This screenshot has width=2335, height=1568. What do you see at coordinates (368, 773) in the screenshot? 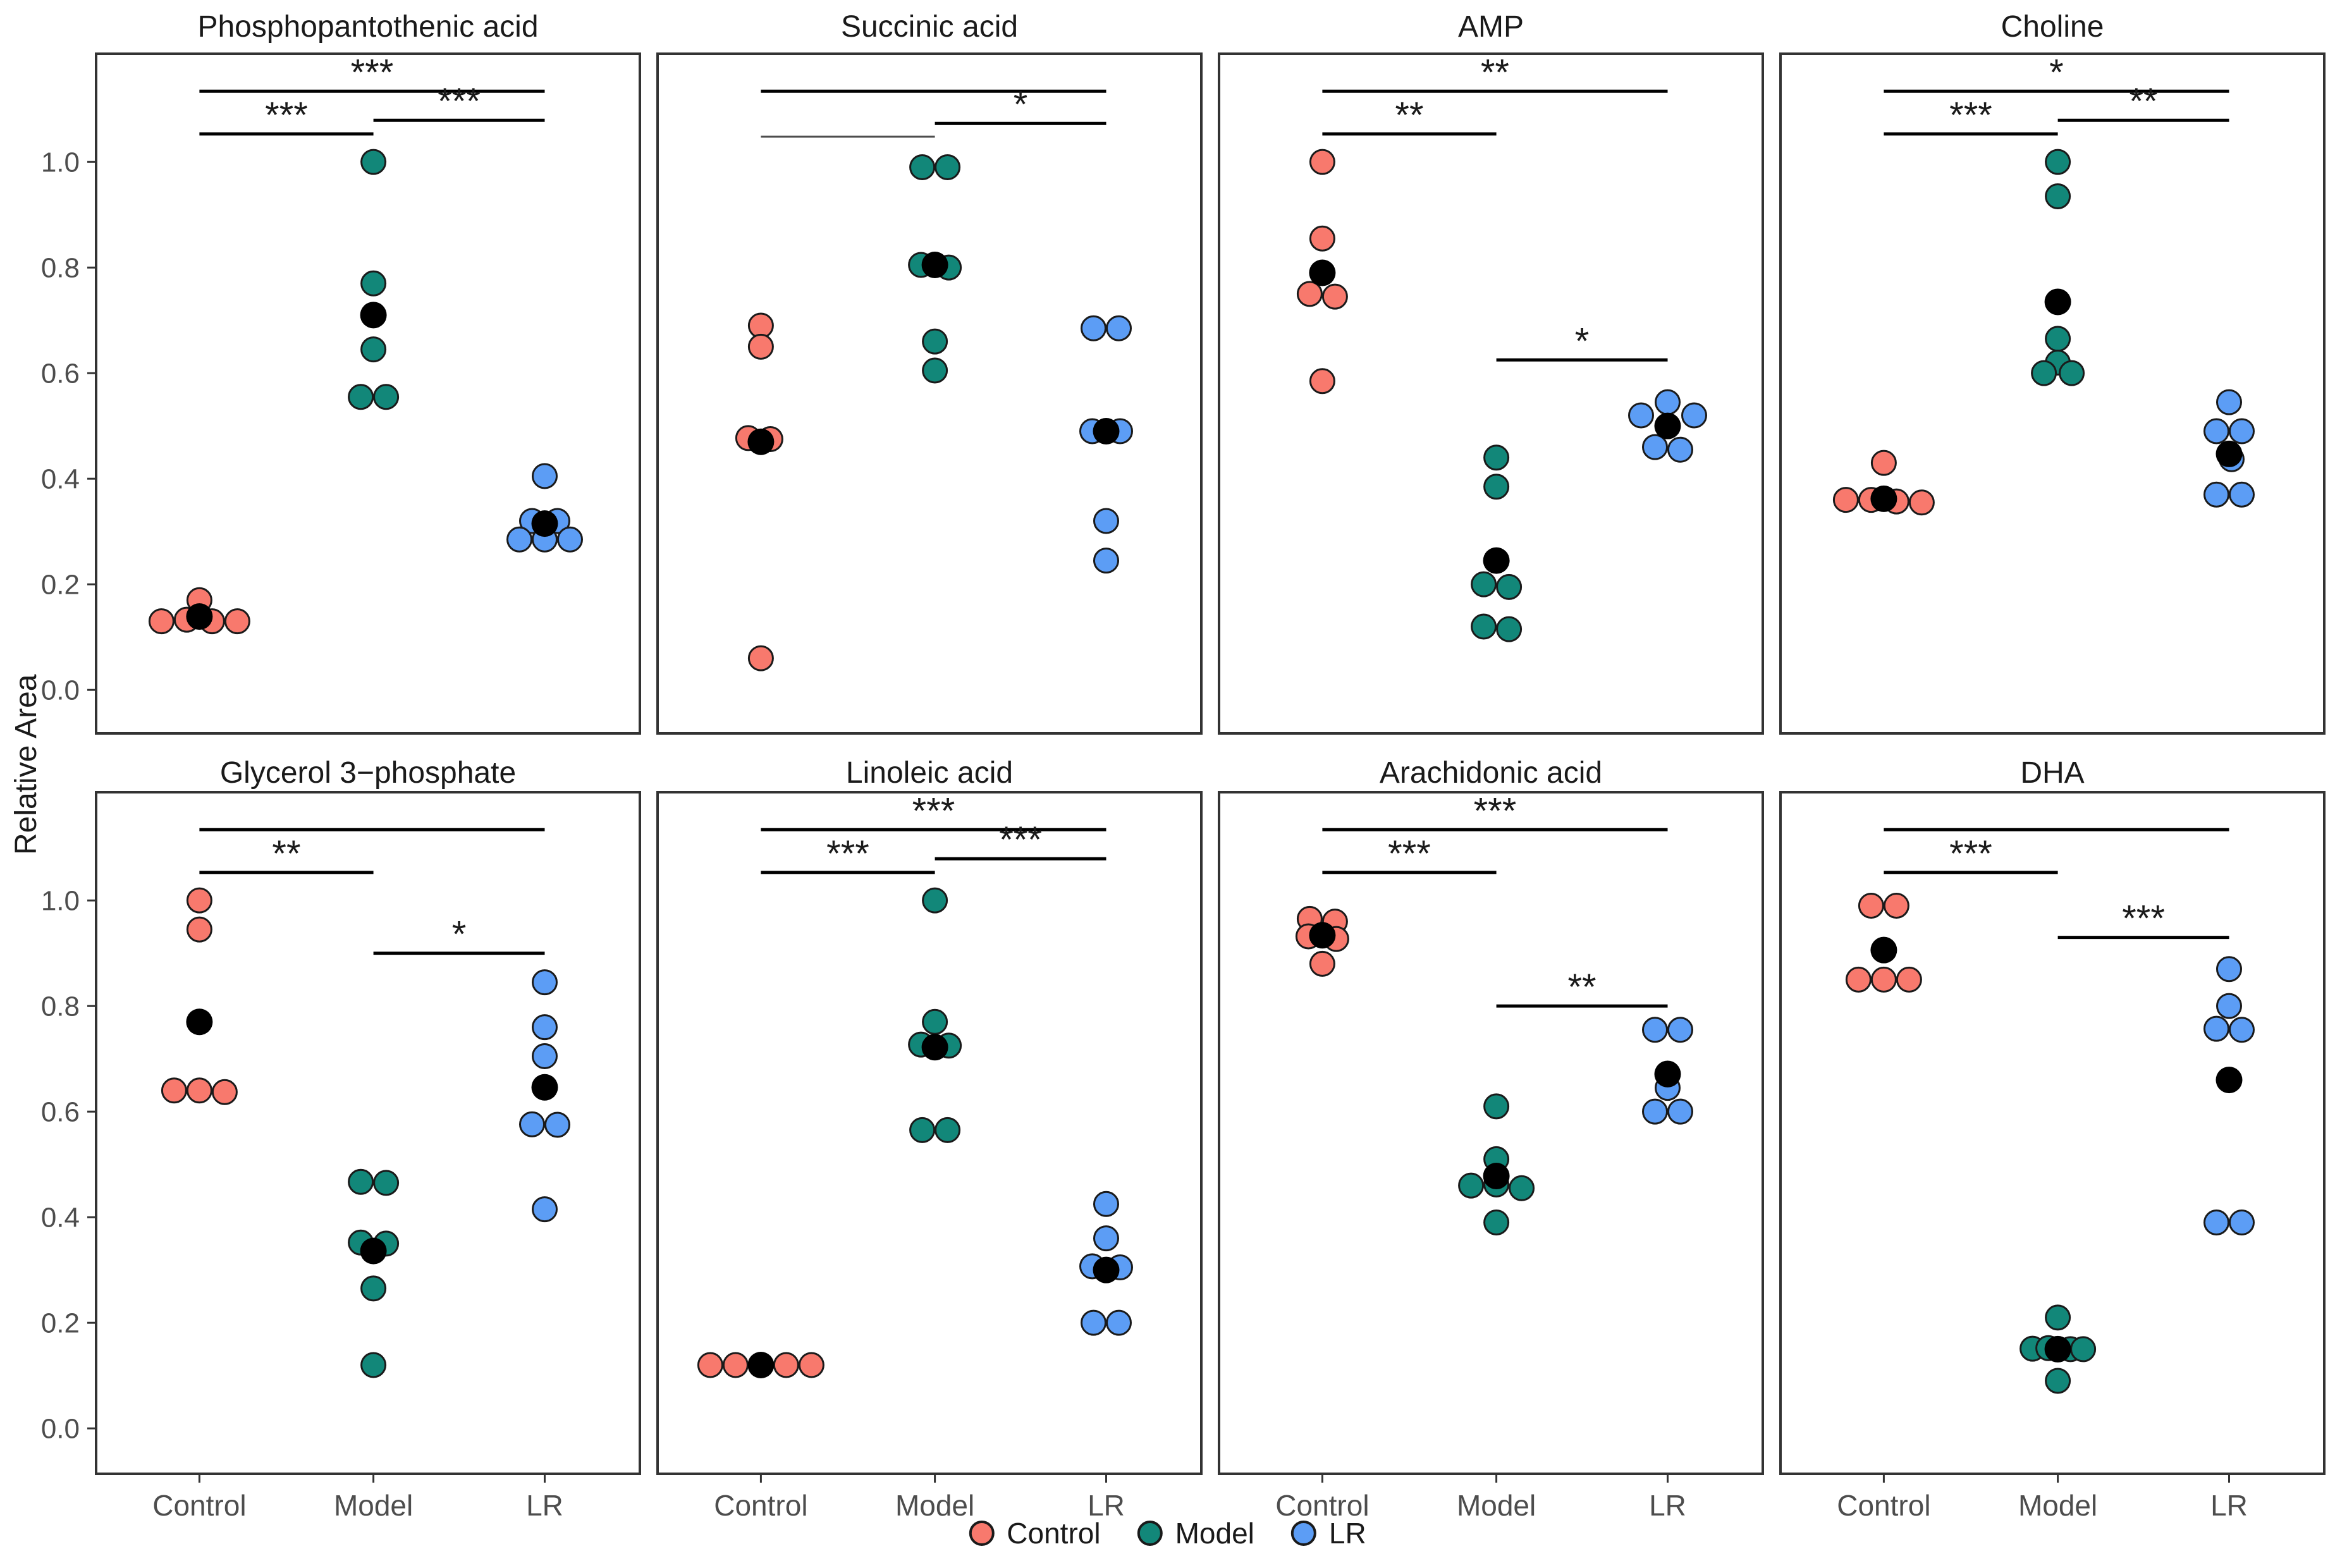
I see `panel-title: Glycerol 3−phosphate` at bounding box center [368, 773].